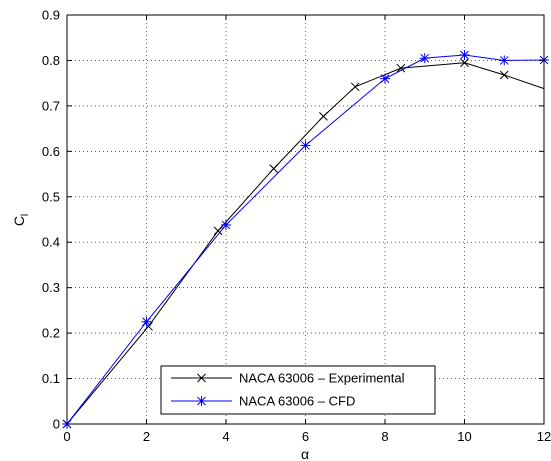 This screenshot has height=461, width=551. I want to click on x-tick-label: 8, so click(384, 436).